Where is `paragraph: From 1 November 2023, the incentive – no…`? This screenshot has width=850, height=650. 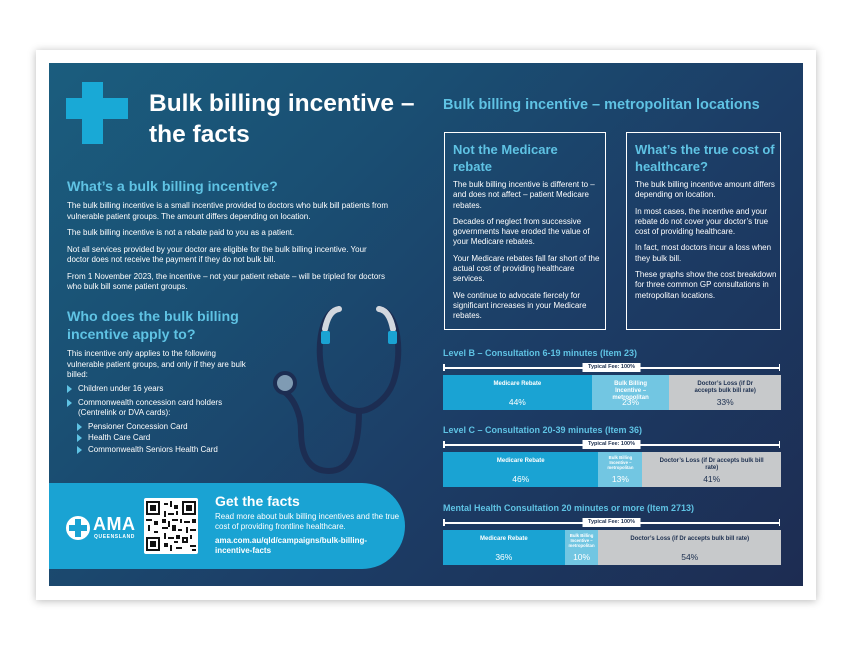
paragraph: From 1 November 2023, the incentive – no… is located at coordinates (226, 281).